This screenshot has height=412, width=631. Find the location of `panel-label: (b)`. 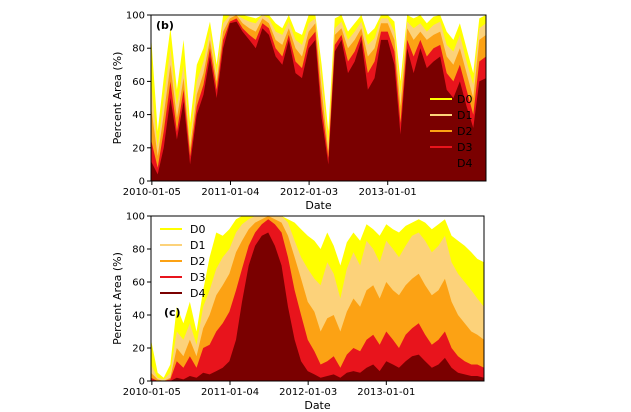

panel-label: (b) is located at coordinates (165, 25).